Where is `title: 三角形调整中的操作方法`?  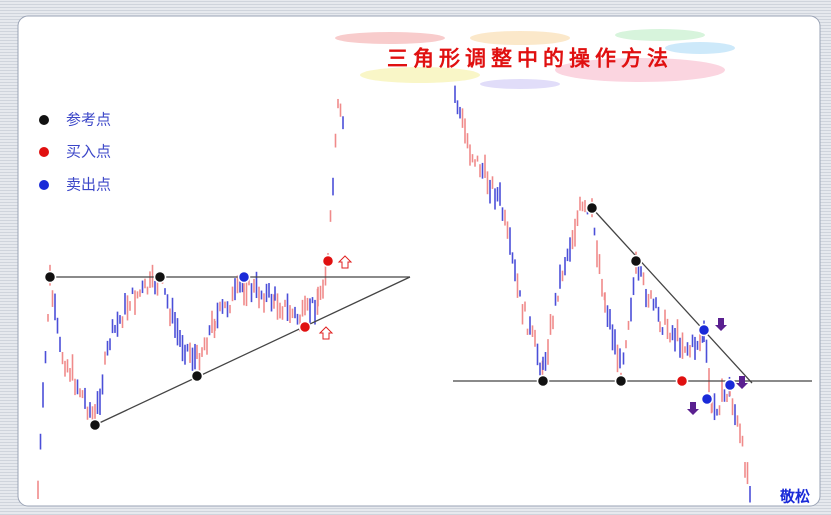
title: 三角形调整中的操作方法 is located at coordinates (530, 58).